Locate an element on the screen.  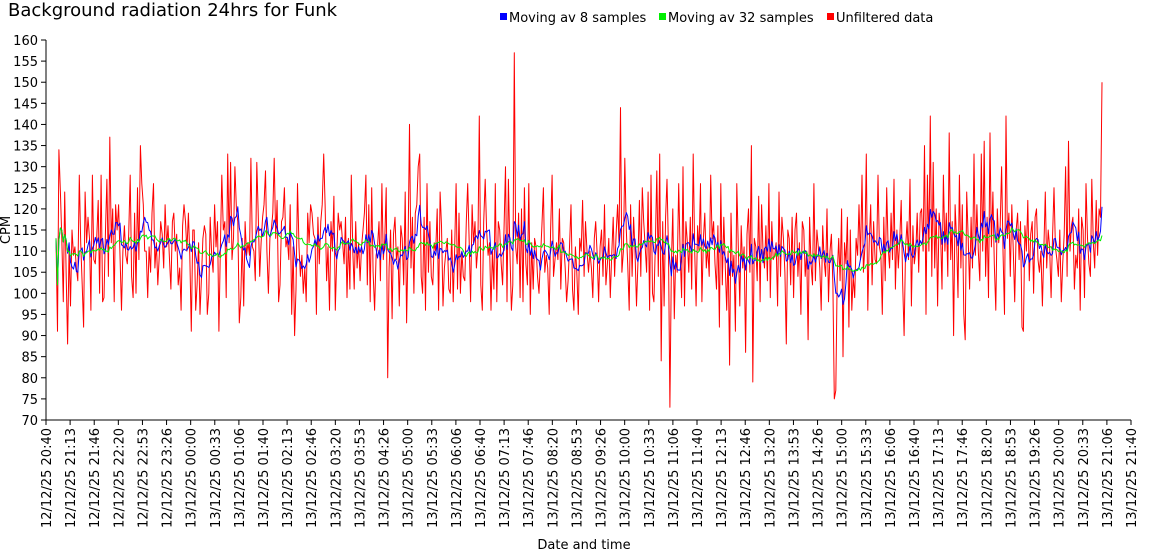
y-tick-label: 75 is located at coordinates (29, 400).